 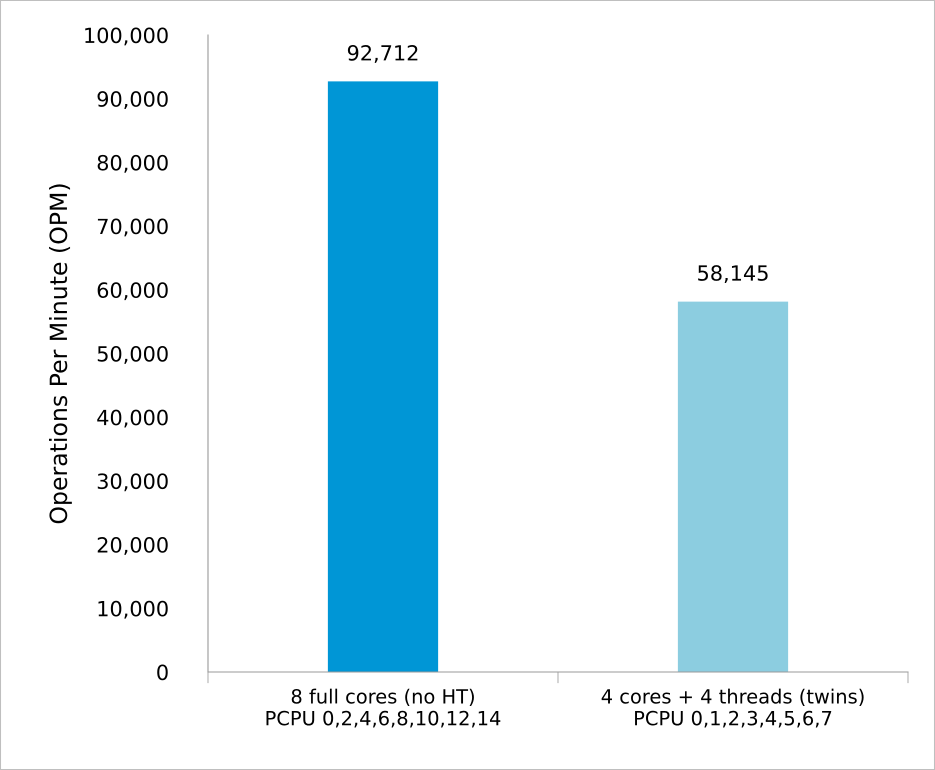 I want to click on data-label: 92,712, so click(x=383, y=53).